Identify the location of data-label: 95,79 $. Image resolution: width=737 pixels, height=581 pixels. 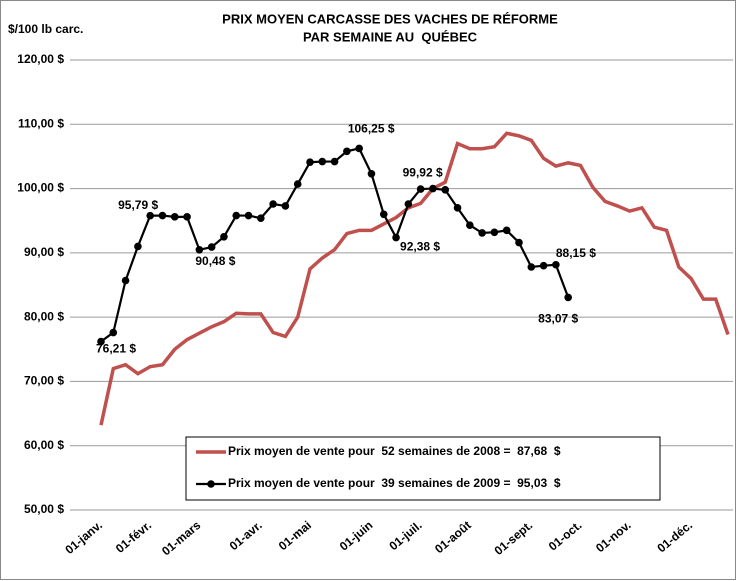
(138, 205).